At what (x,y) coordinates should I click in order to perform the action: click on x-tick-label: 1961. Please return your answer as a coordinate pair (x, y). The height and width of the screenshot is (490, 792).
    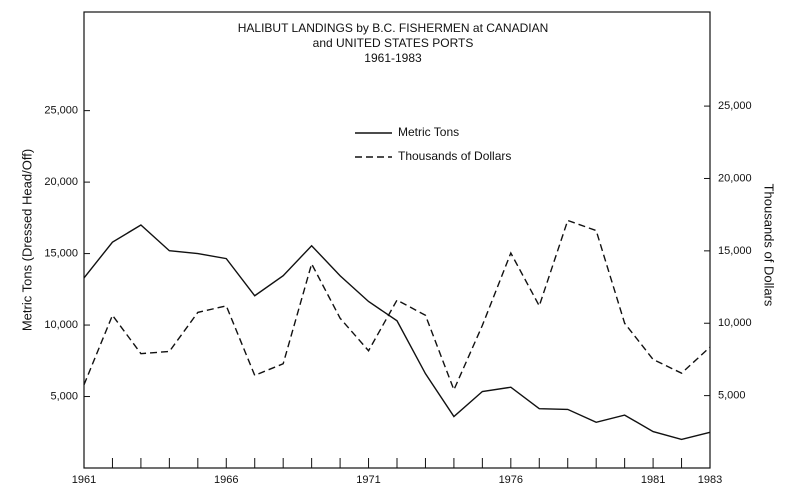
    Looking at the image, I should click on (84, 480).